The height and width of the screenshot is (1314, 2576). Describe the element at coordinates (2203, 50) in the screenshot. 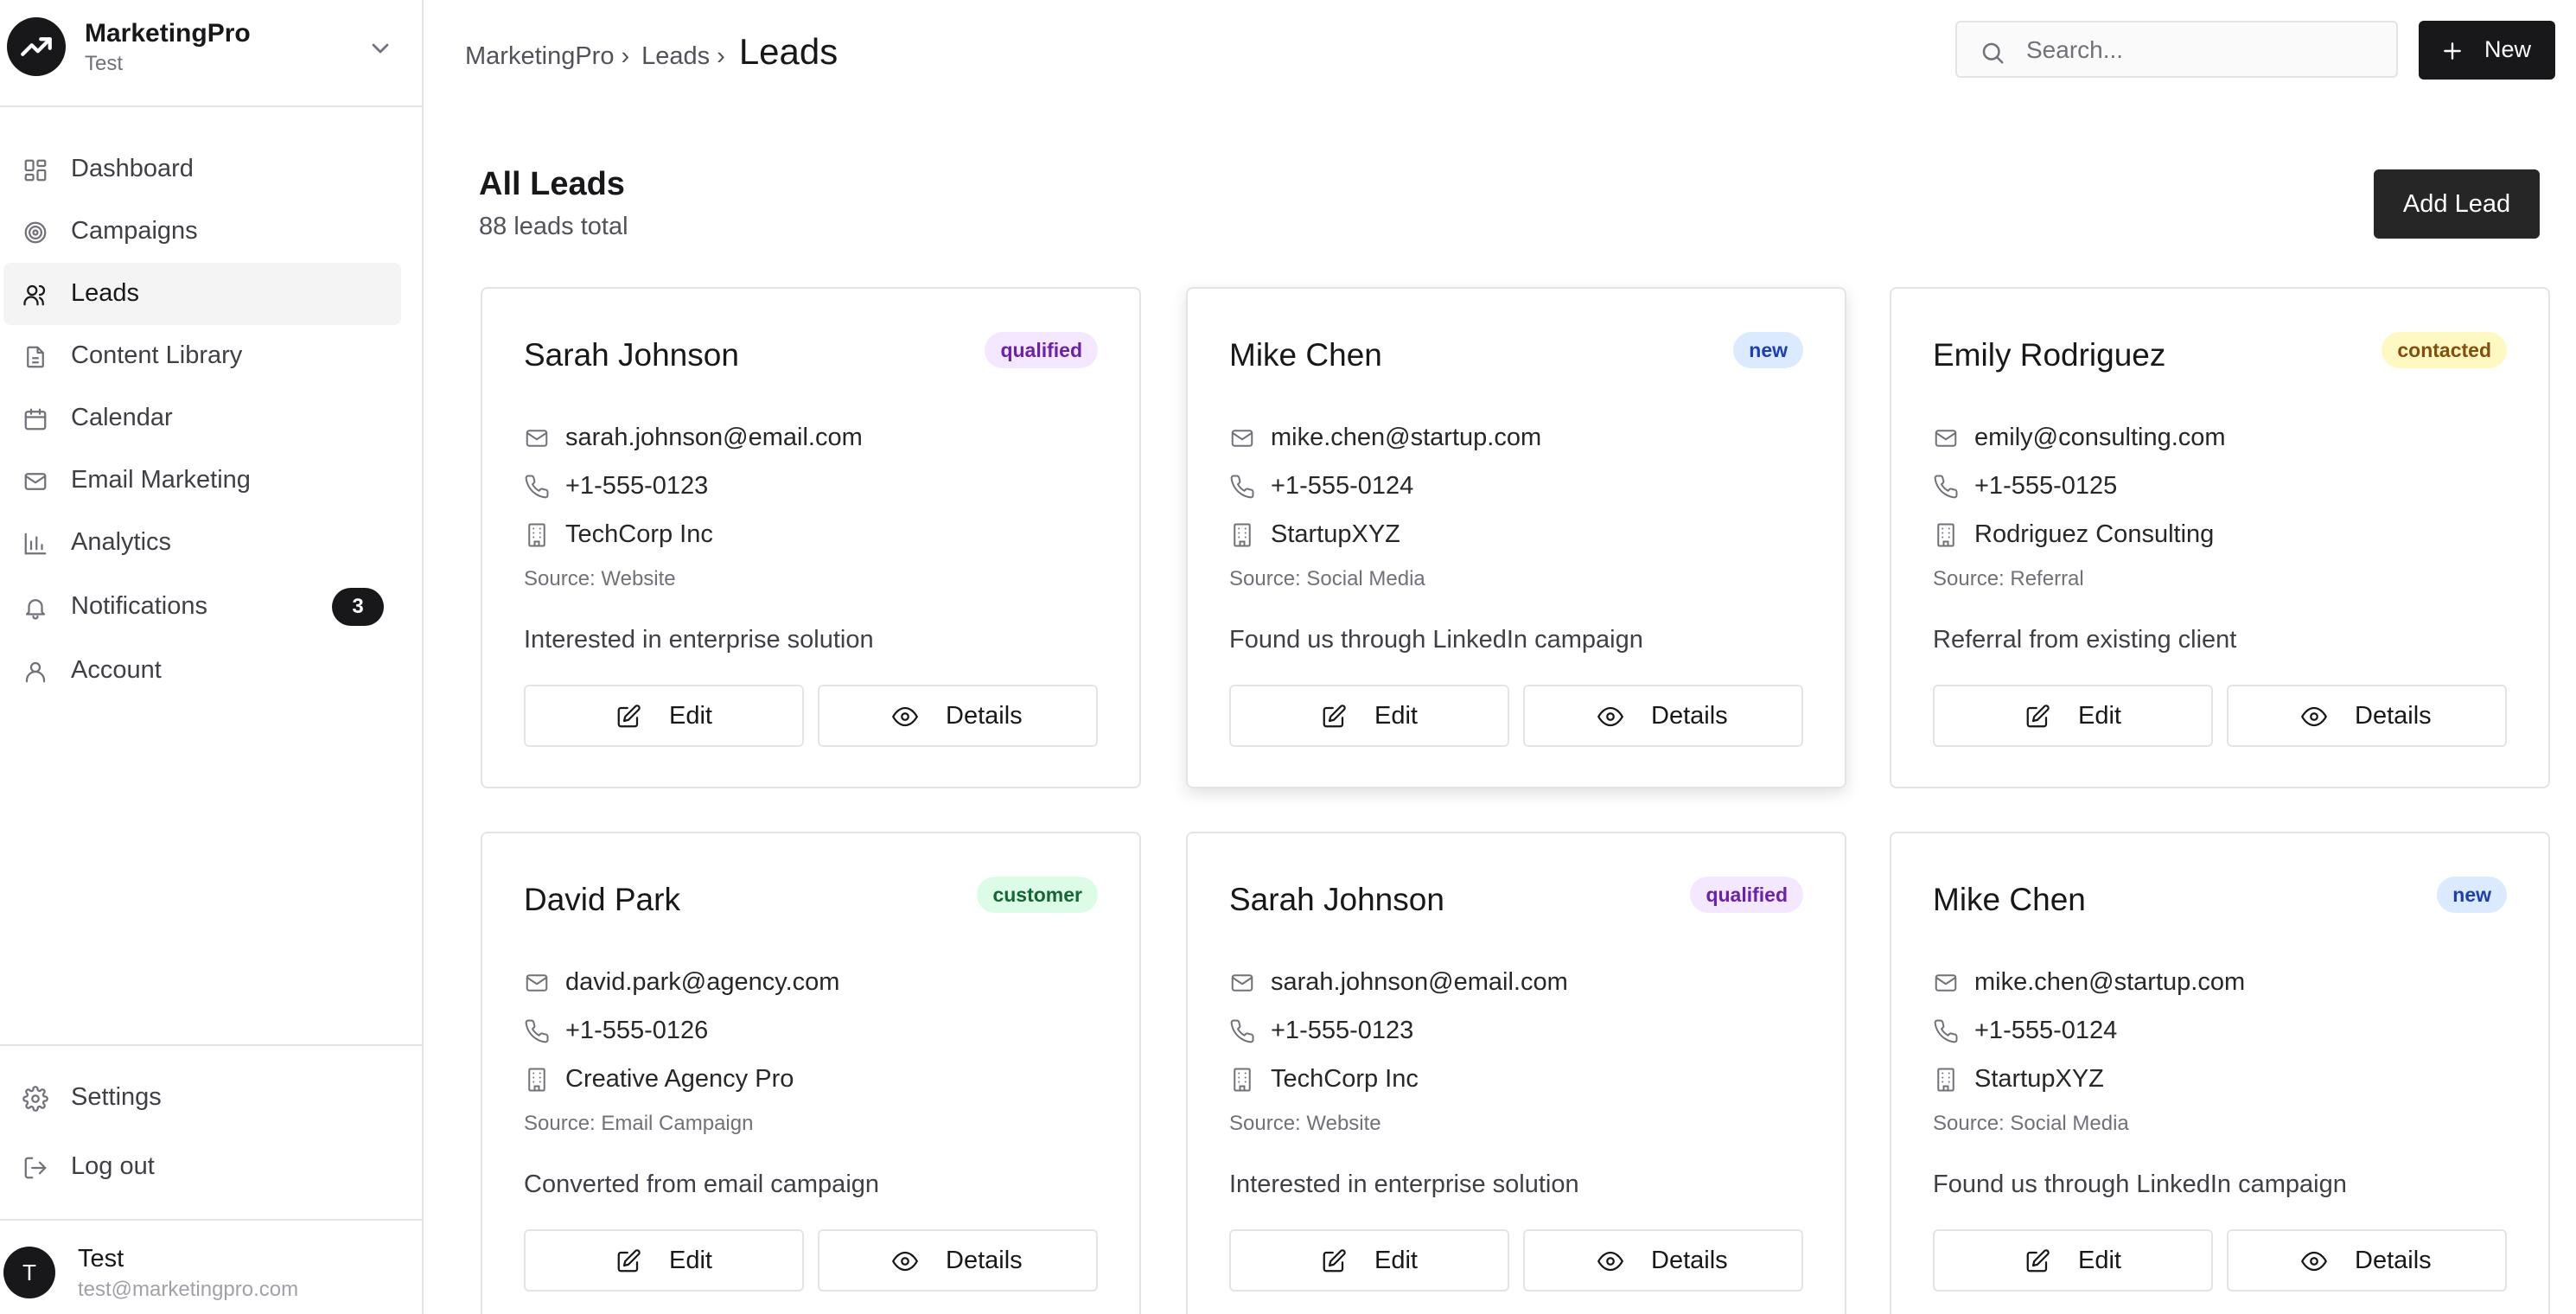

I see `search-input` at that location.